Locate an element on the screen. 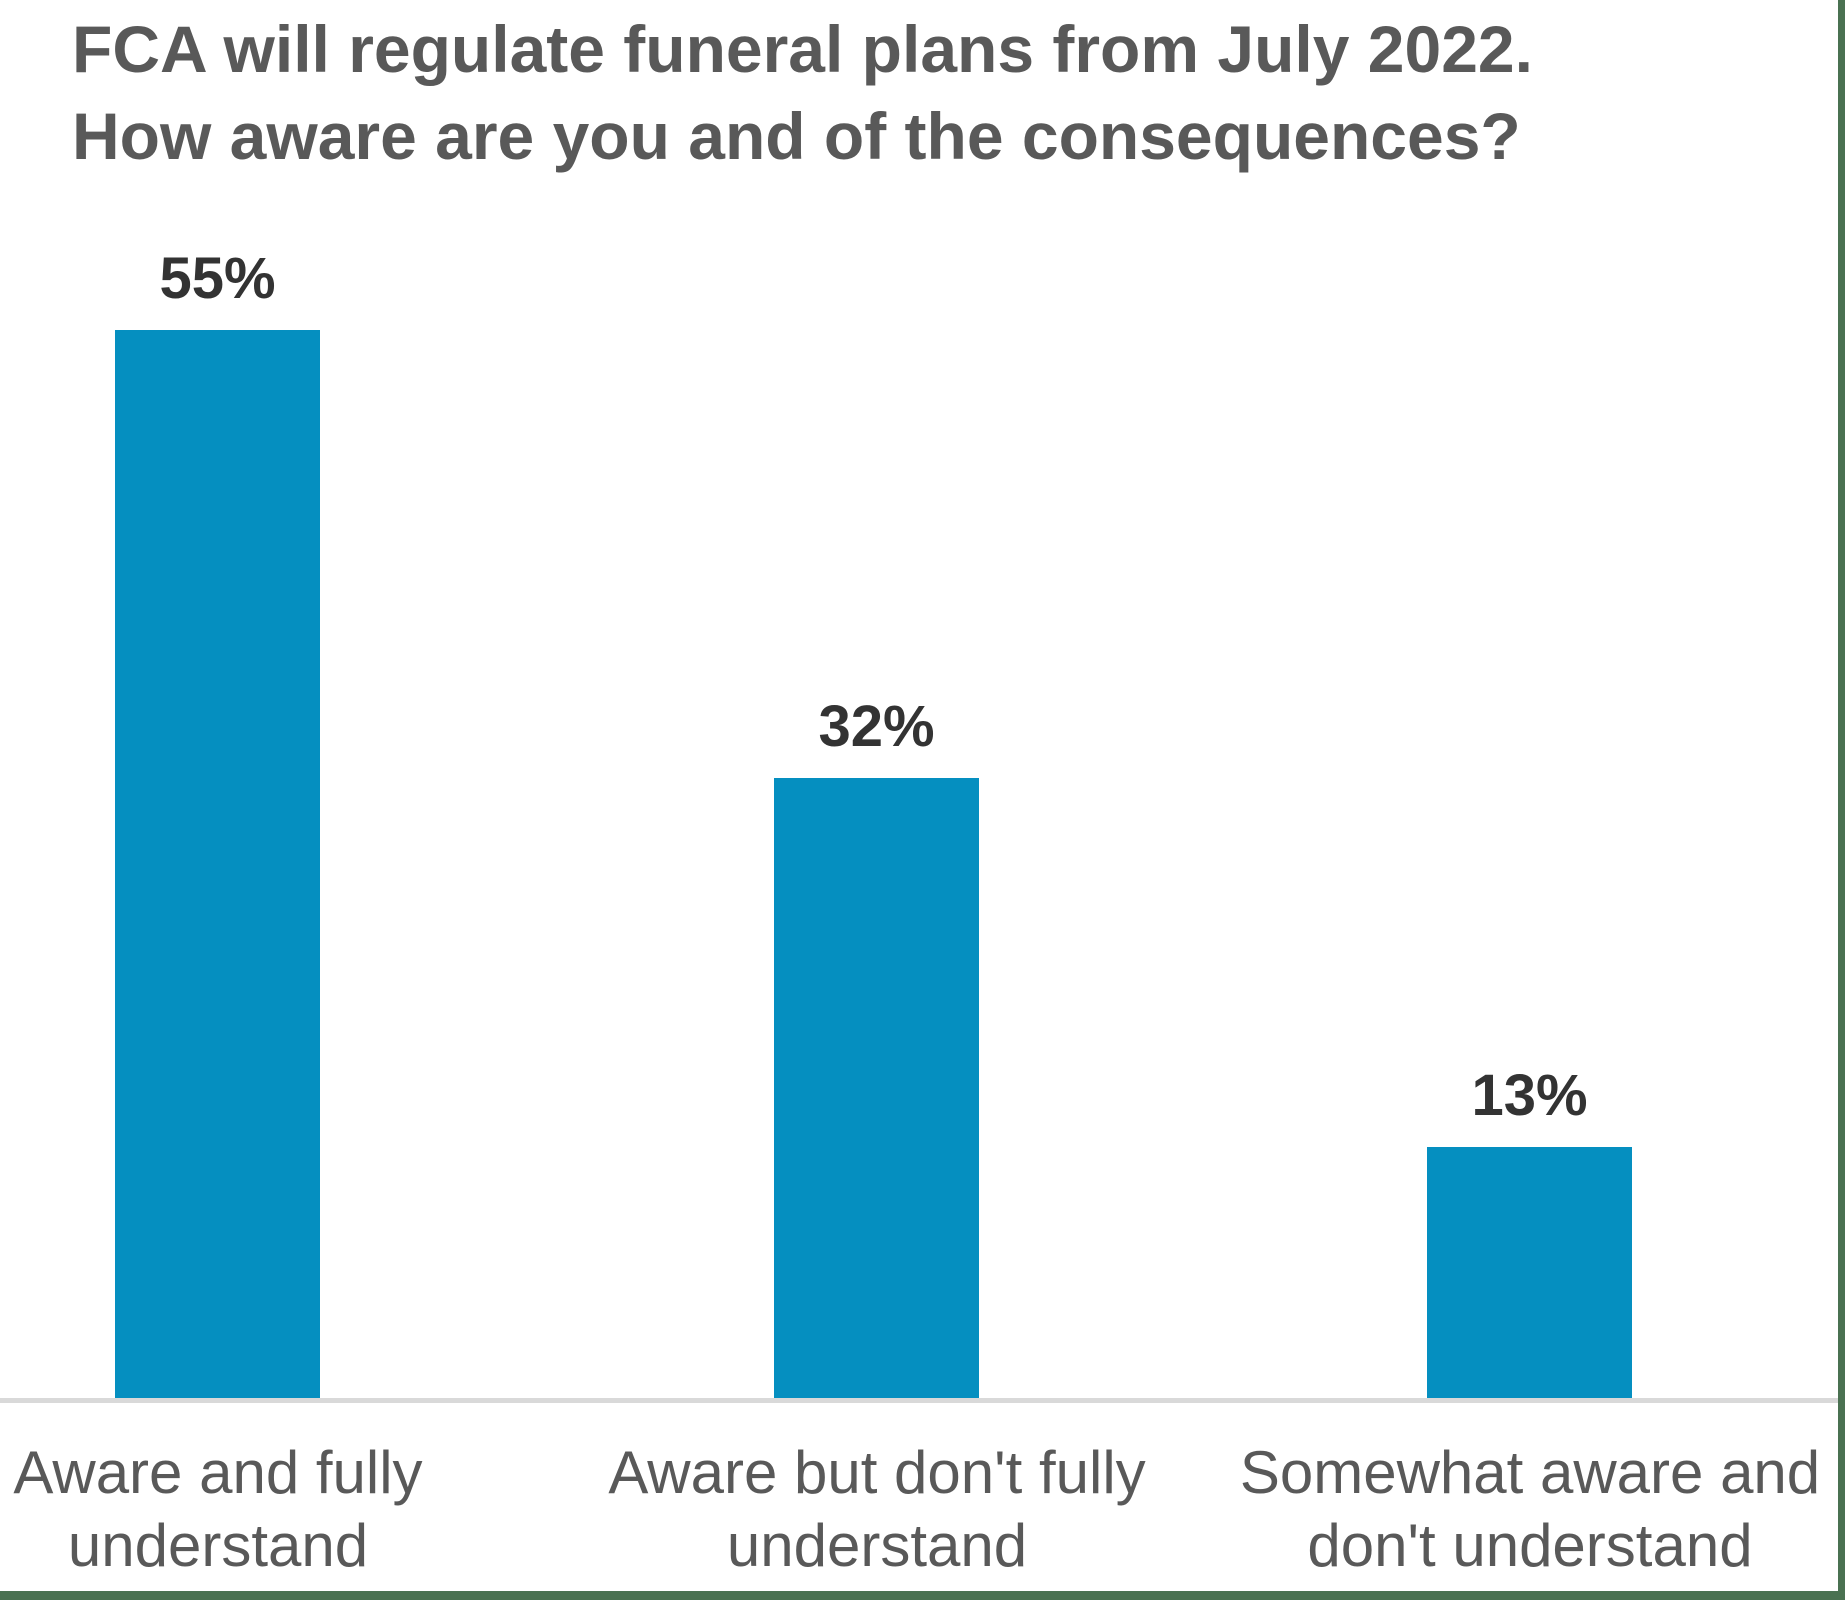 Image resolution: width=1845 pixels, height=1600 pixels. value-label: 13% is located at coordinates (1529, 1095).